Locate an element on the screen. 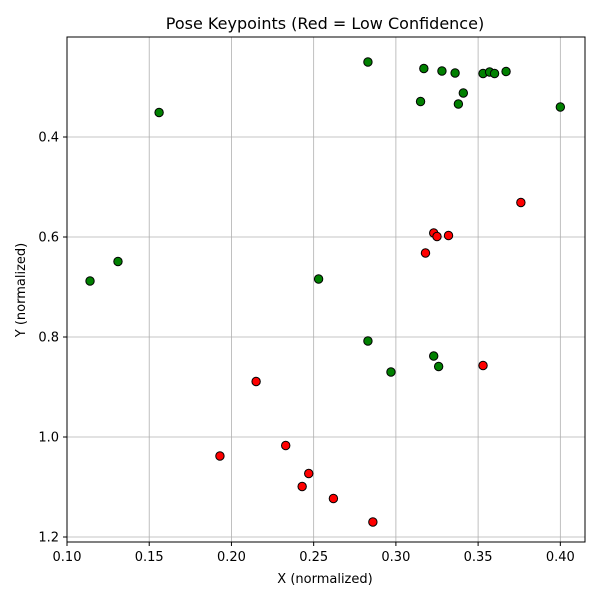  x-tick-label: 0.10 is located at coordinates (67, 557).